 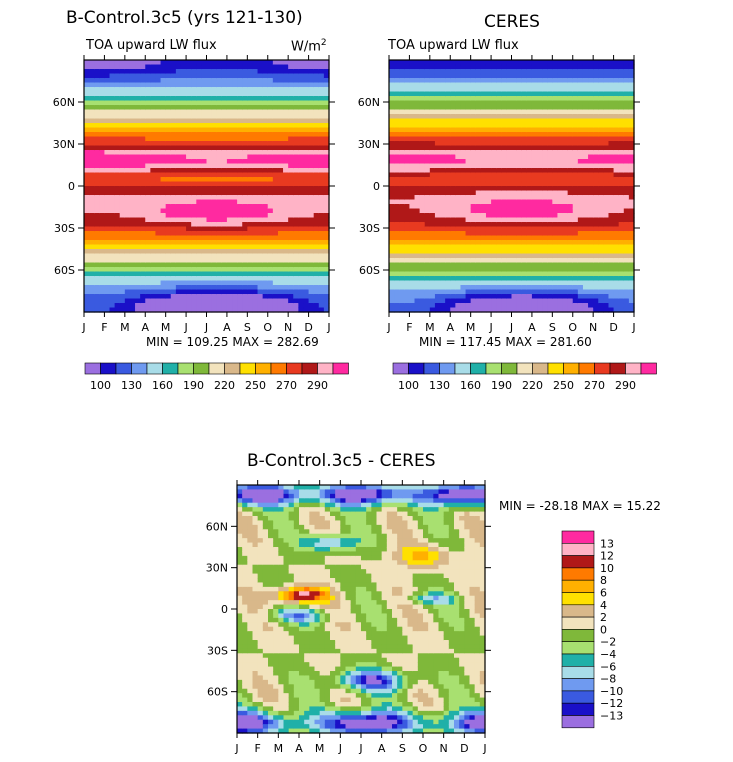 I want to click on model-units-label: W/m2, so click(x=309, y=46).